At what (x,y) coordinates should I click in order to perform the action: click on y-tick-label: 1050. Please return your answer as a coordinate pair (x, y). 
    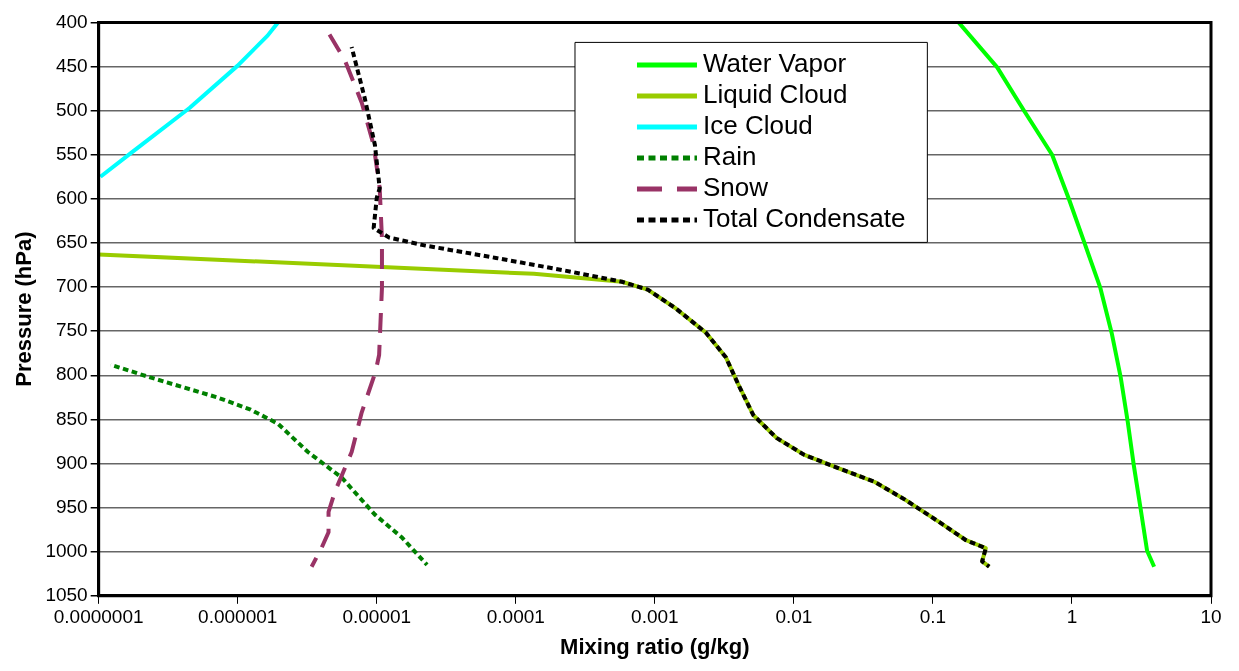
    Looking at the image, I should click on (66, 595).